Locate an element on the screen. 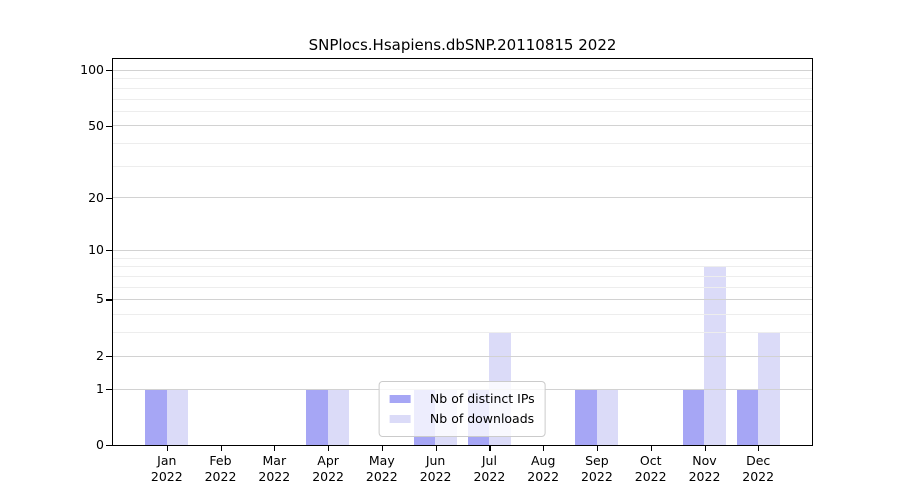 The image size is (900, 500). x-tick-month: Aug is located at coordinates (543, 460).